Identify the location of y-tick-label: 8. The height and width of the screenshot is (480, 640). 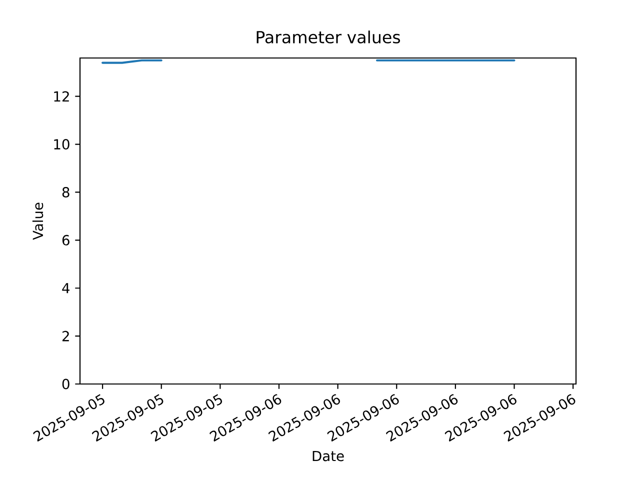
(66, 192).